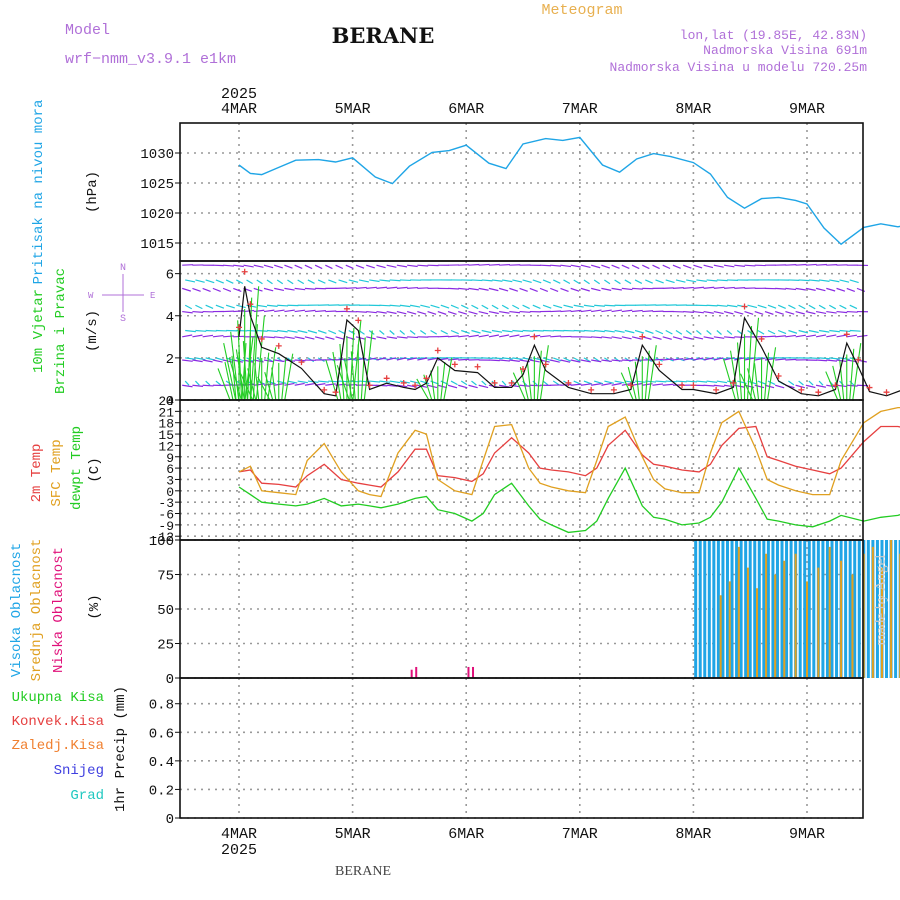  Describe the element at coordinates (693, 109) in the screenshot. I see `top-day-label: 8MAR` at that location.